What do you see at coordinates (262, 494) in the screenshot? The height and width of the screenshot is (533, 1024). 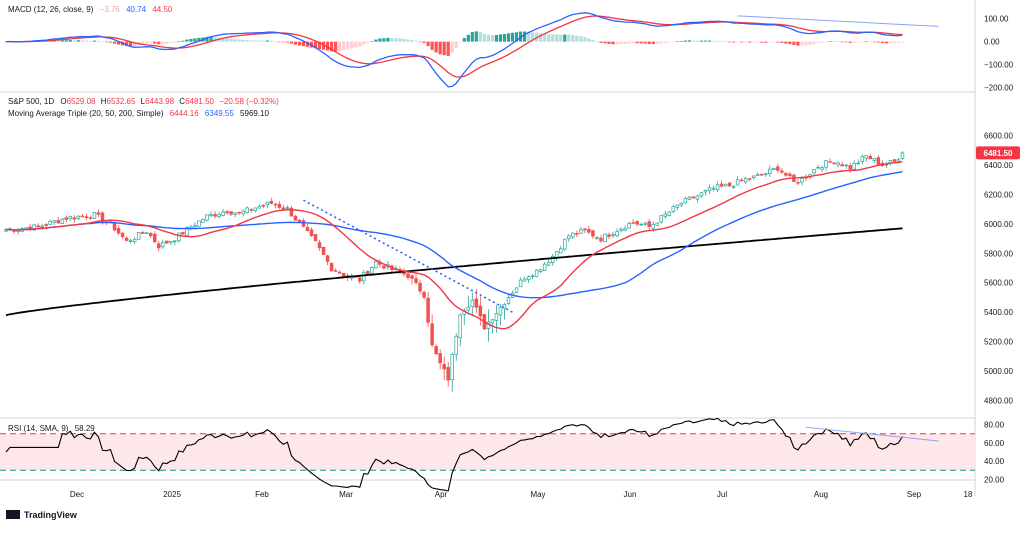 I see `time-axis-tick: Feb` at bounding box center [262, 494].